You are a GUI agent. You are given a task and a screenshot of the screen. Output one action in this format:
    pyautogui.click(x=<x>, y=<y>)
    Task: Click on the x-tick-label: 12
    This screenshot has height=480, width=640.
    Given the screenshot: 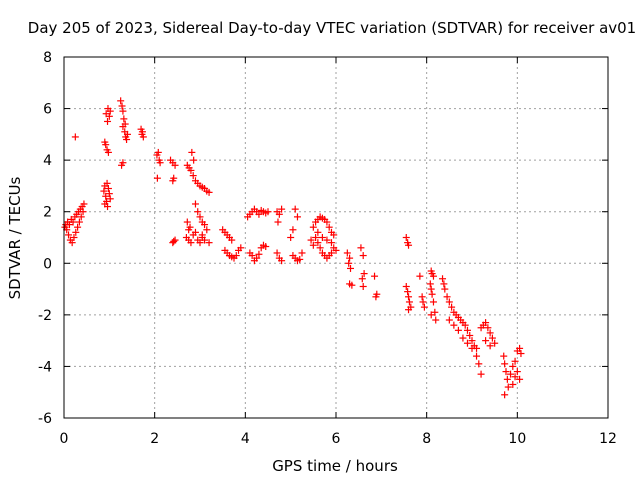 What is the action you would take?
    pyautogui.click(x=608, y=439)
    